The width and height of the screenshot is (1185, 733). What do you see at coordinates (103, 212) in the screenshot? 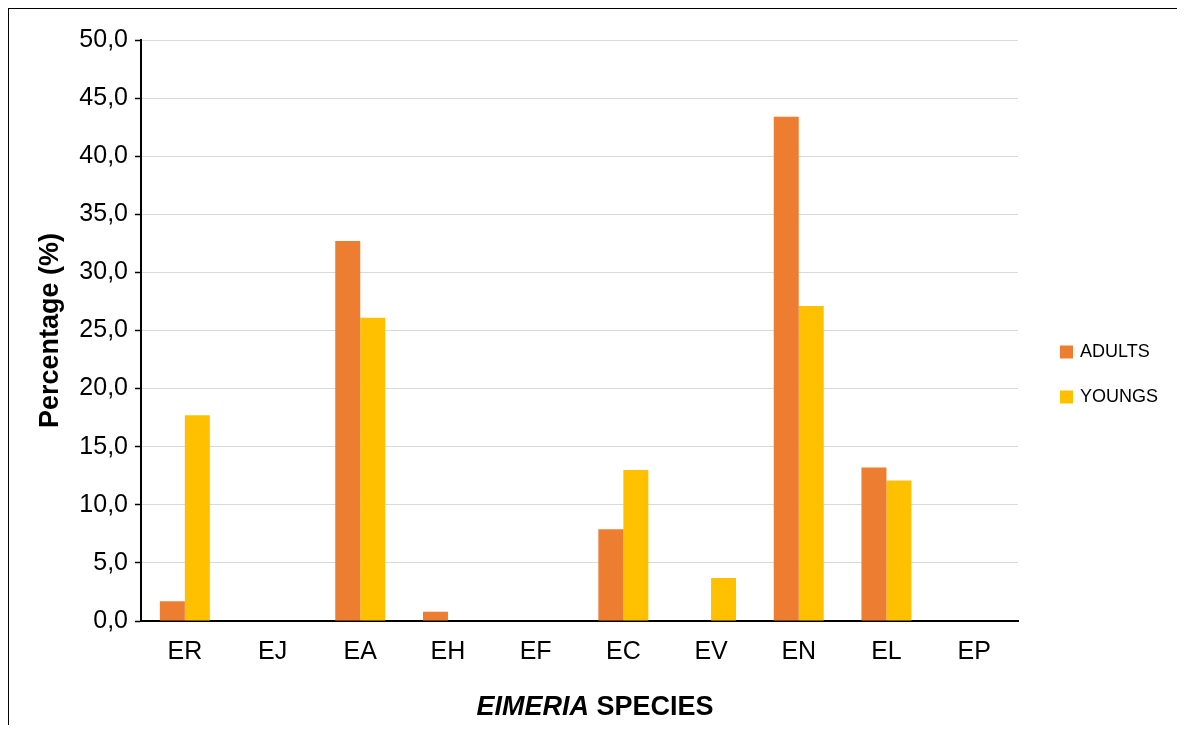
I see `y-tick-label: 35,0` at bounding box center [103, 212].